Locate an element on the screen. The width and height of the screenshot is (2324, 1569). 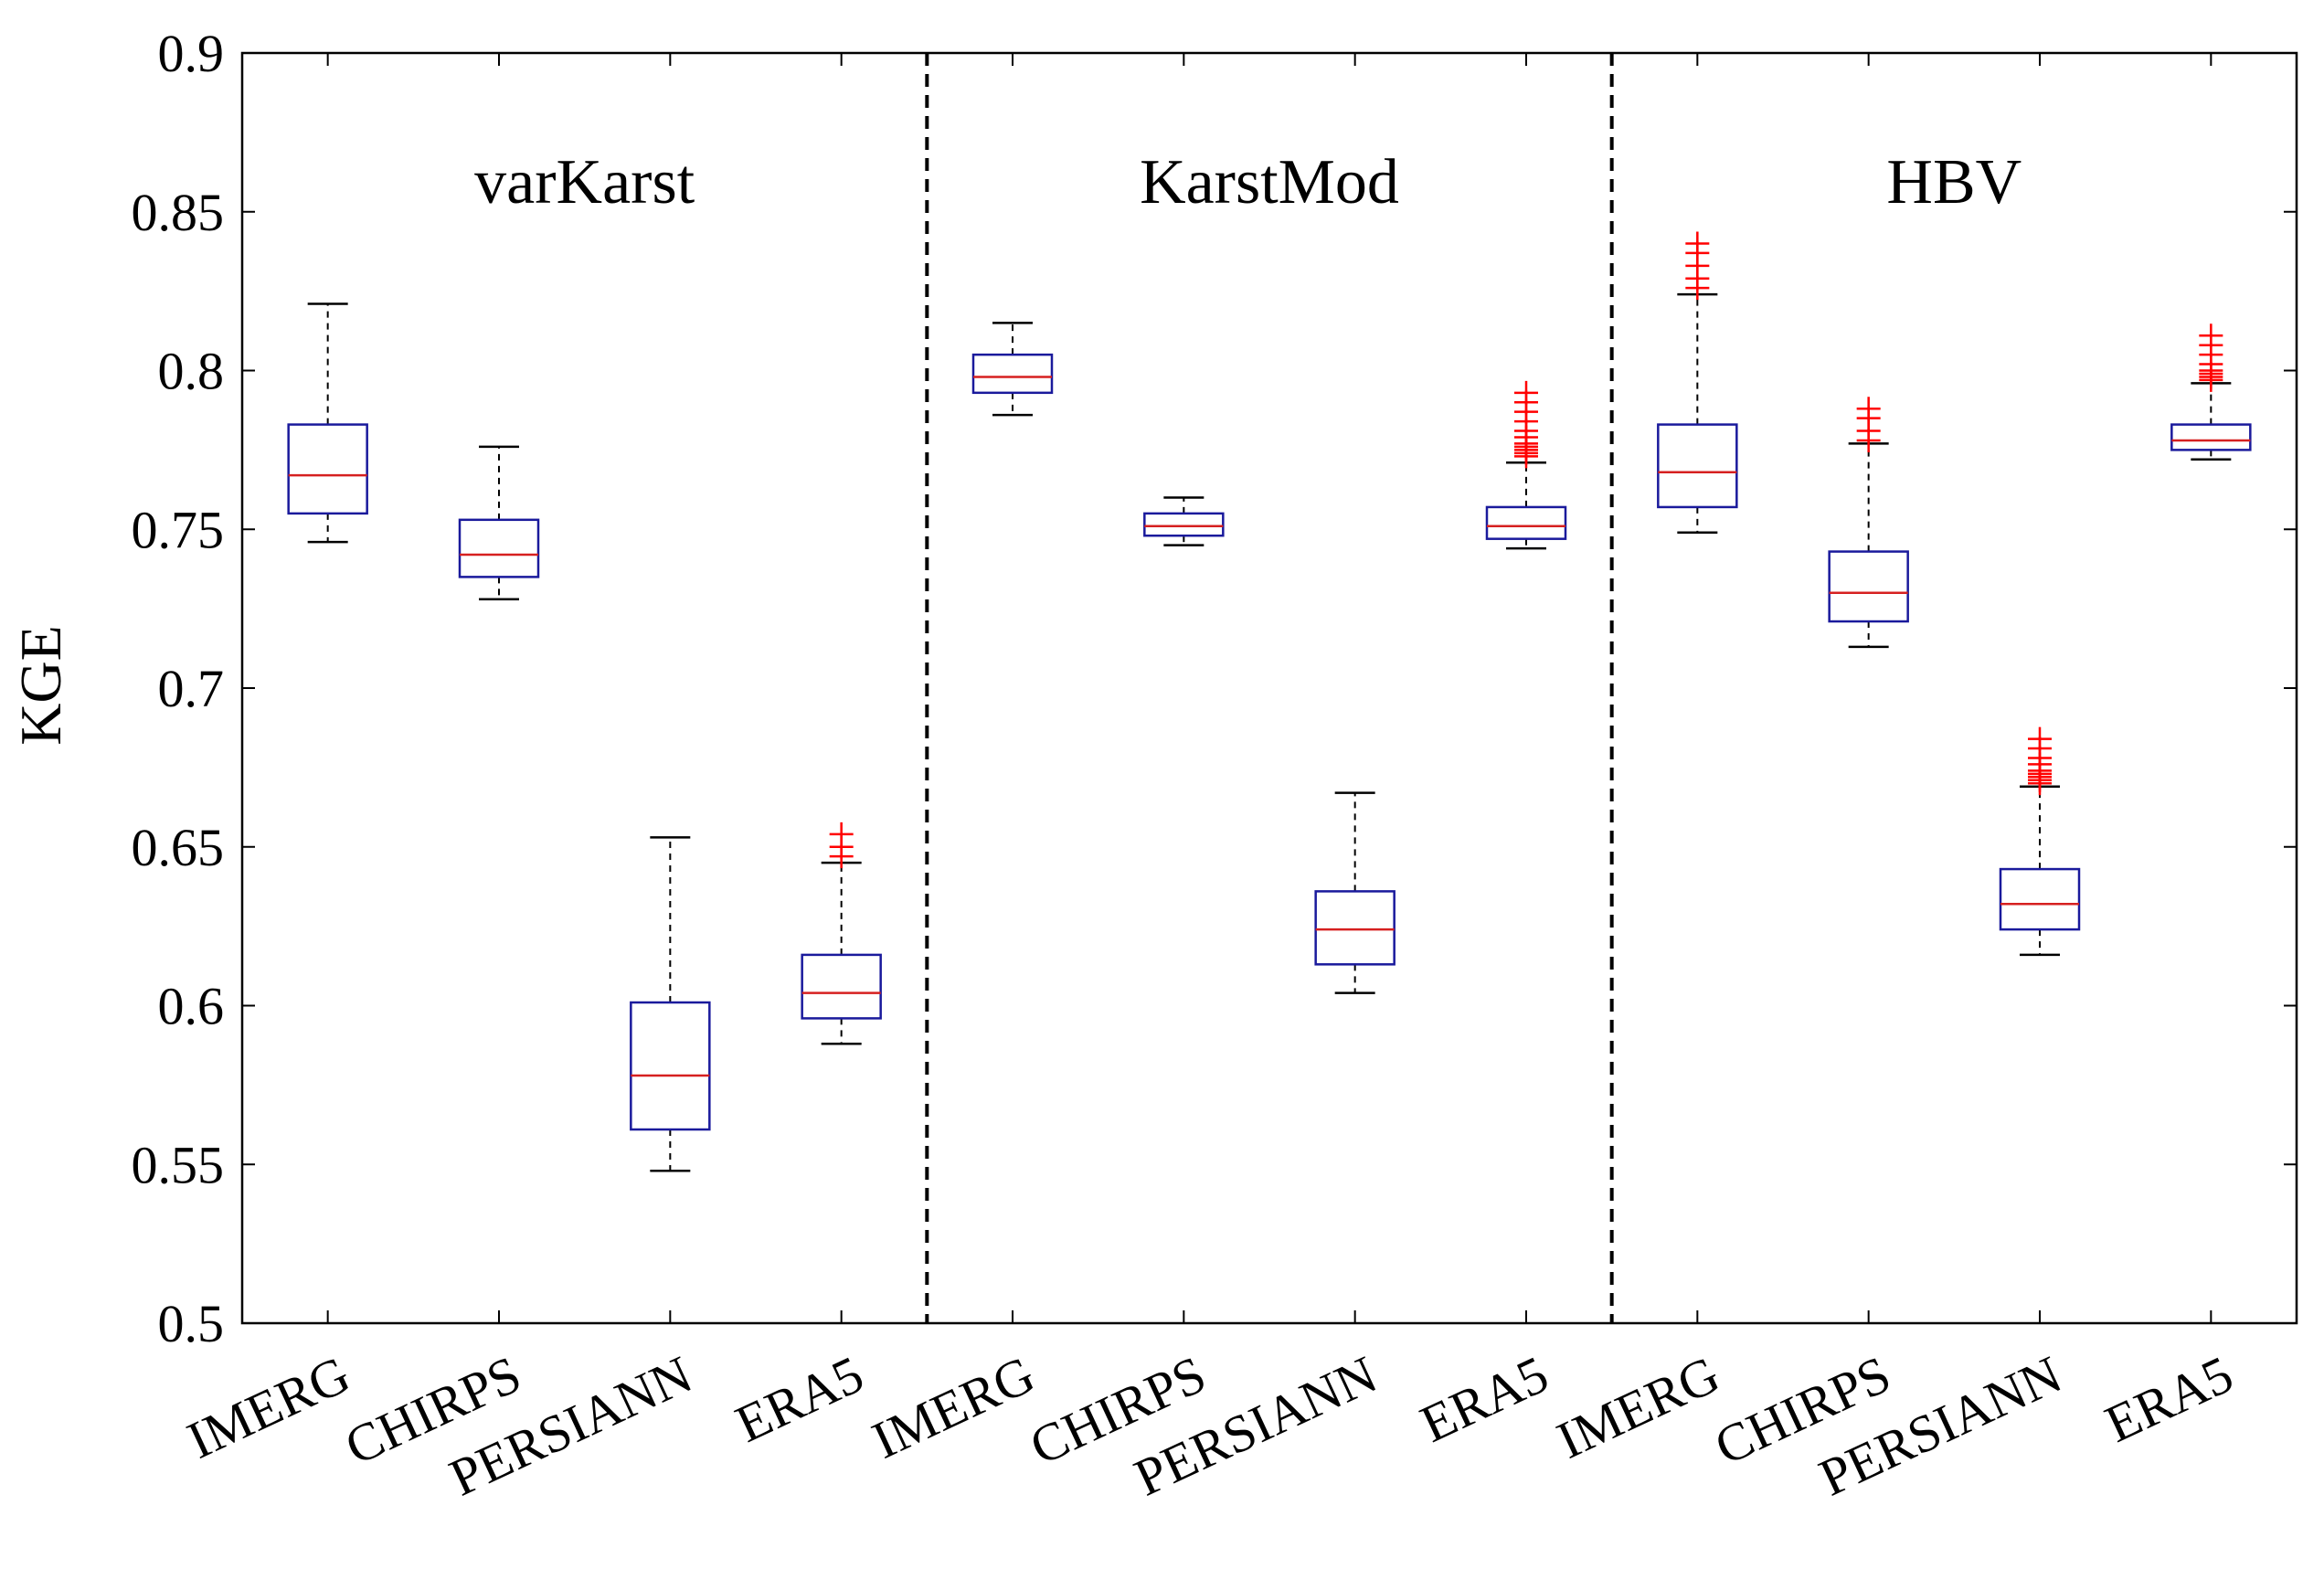
box-karstmod-imerg is located at coordinates (1013, 369).